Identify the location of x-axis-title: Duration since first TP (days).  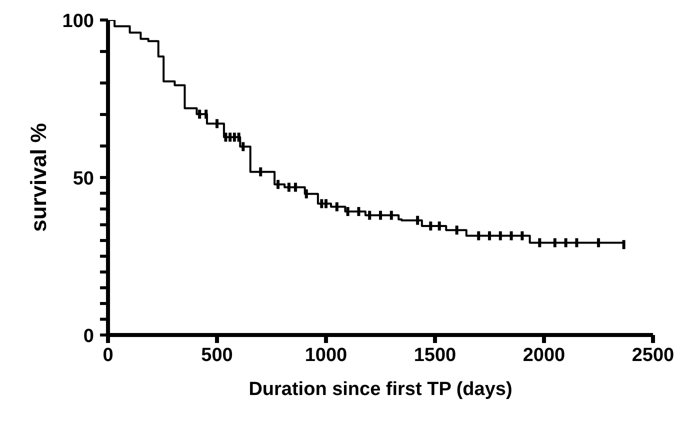
(380, 389).